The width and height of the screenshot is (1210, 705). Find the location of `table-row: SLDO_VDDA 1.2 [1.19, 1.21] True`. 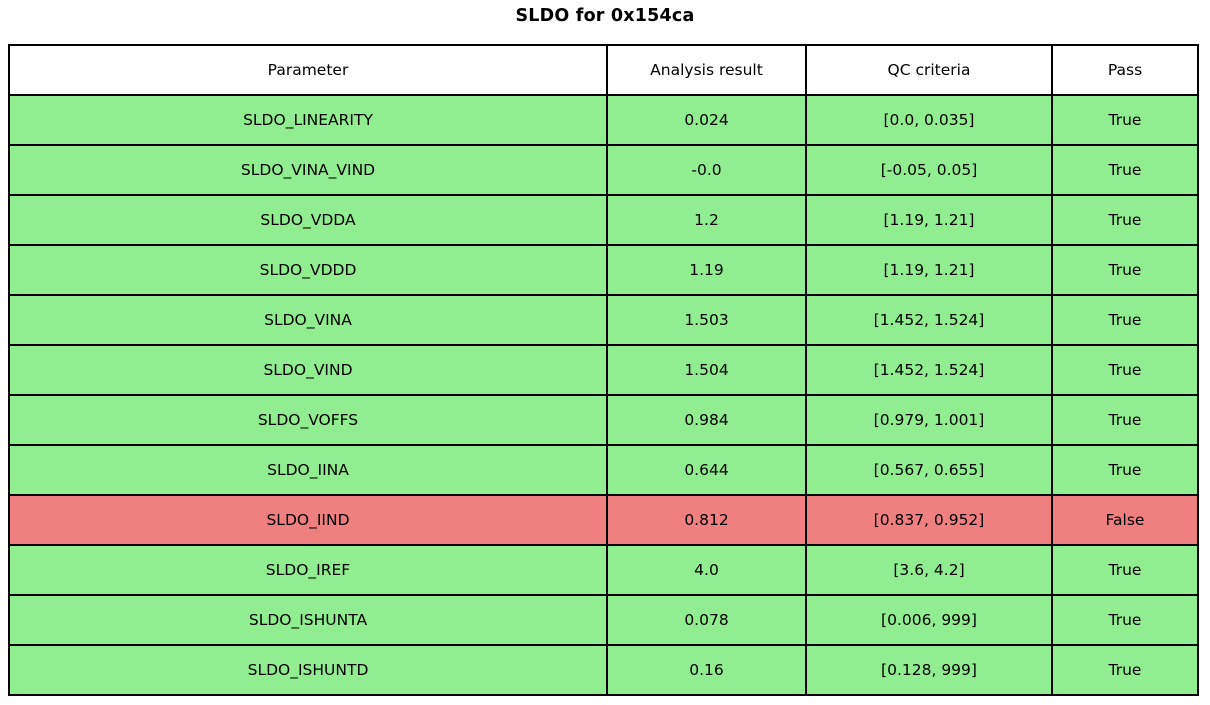

table-row: SLDO_VDDA 1.2 [1.19, 1.21] True is located at coordinates (603, 220).